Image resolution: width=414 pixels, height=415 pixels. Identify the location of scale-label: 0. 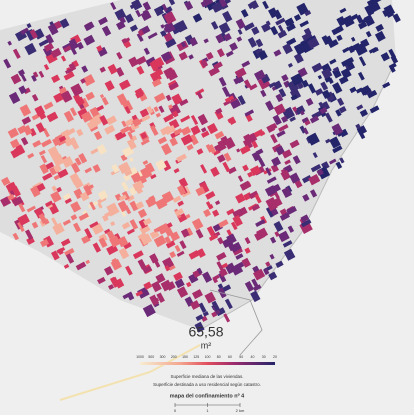
(175, 410).